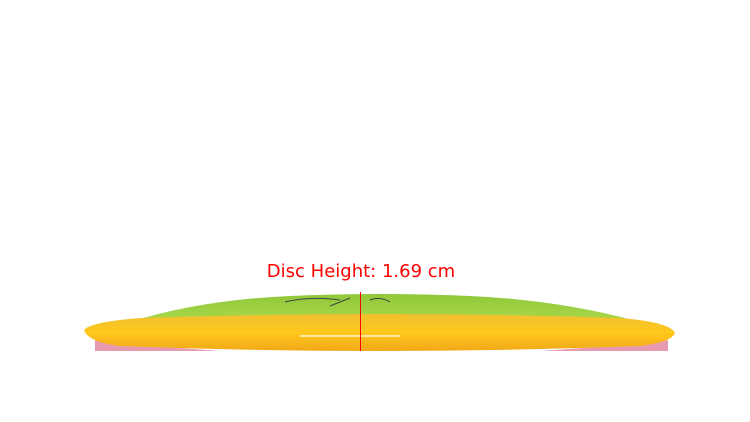  What do you see at coordinates (381, 345) in the screenshot?
I see `disc-underside` at bounding box center [381, 345].